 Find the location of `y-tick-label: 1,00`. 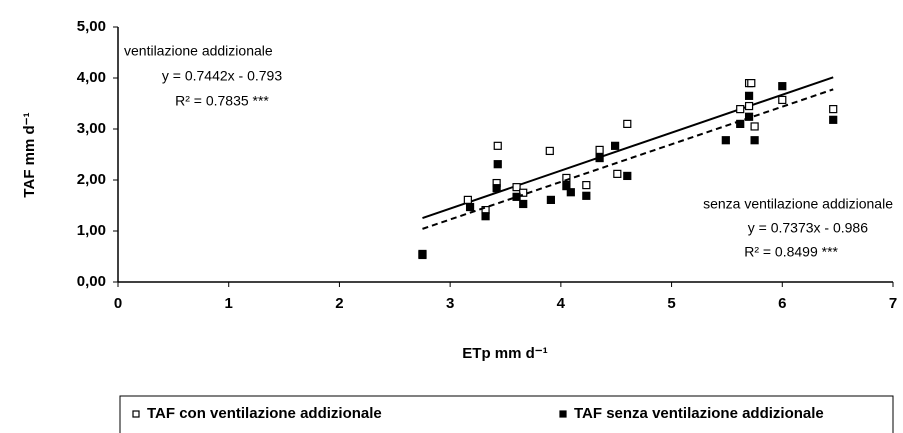

y-tick-label: 1,00 is located at coordinates (91, 230).